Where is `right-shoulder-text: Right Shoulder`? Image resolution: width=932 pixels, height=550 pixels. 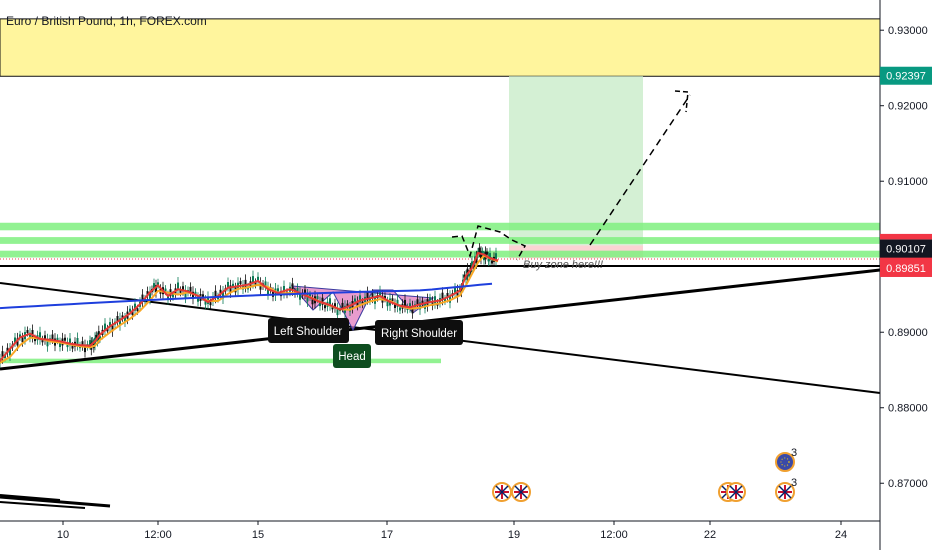
right-shoulder-text: Right Shoulder is located at coordinates (419, 334).